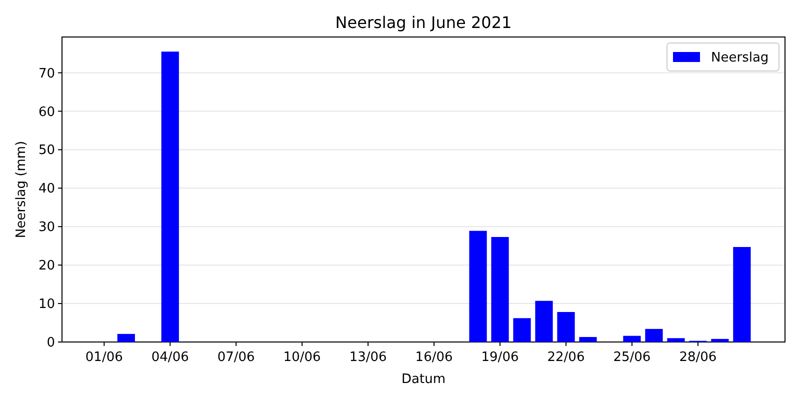 The image size is (800, 400). Describe the element at coordinates (423, 22) in the screenshot. I see `chart-title: Neerslag in June 2021` at that location.